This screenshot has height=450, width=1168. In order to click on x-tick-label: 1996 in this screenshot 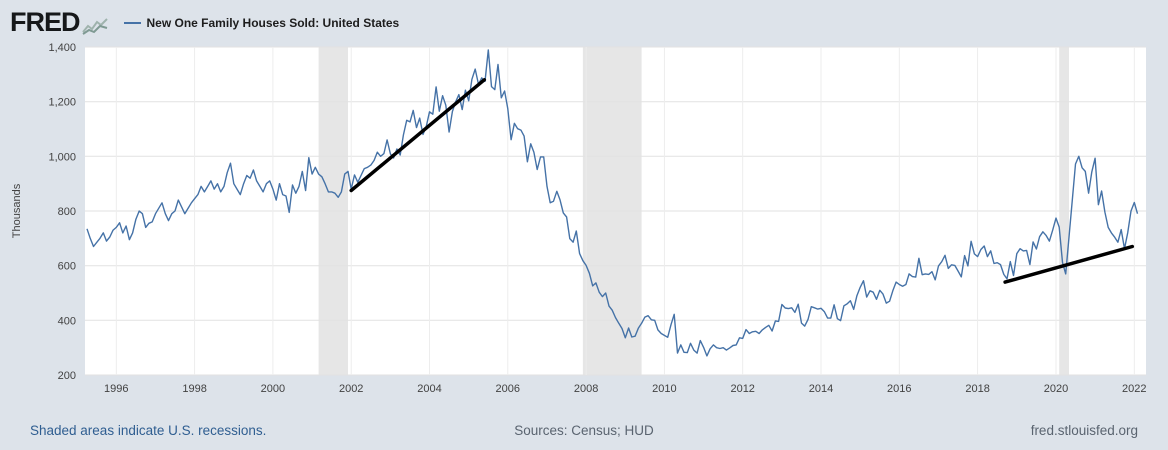, I will do `click(116, 389)`.